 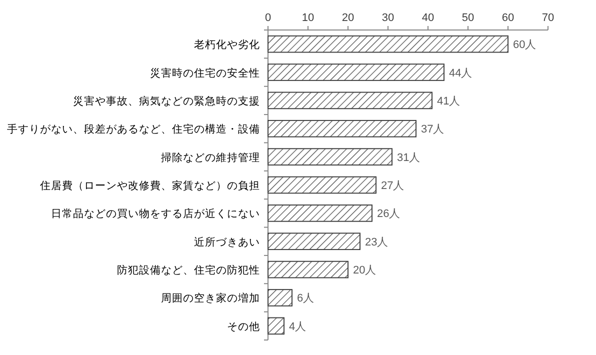 I want to click on data-label: 26人, so click(x=388, y=214).